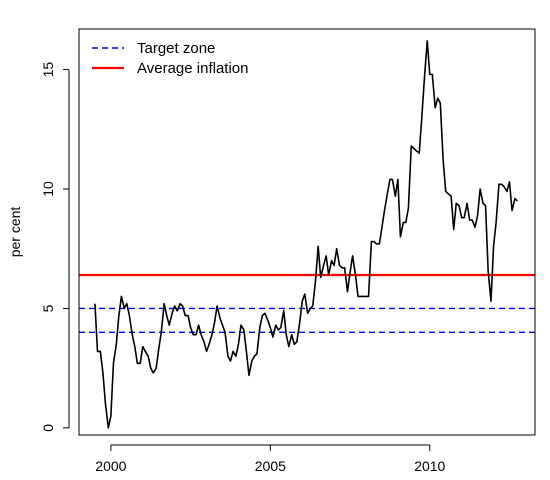  I want to click on x-tick-label: 2005, so click(270, 466).